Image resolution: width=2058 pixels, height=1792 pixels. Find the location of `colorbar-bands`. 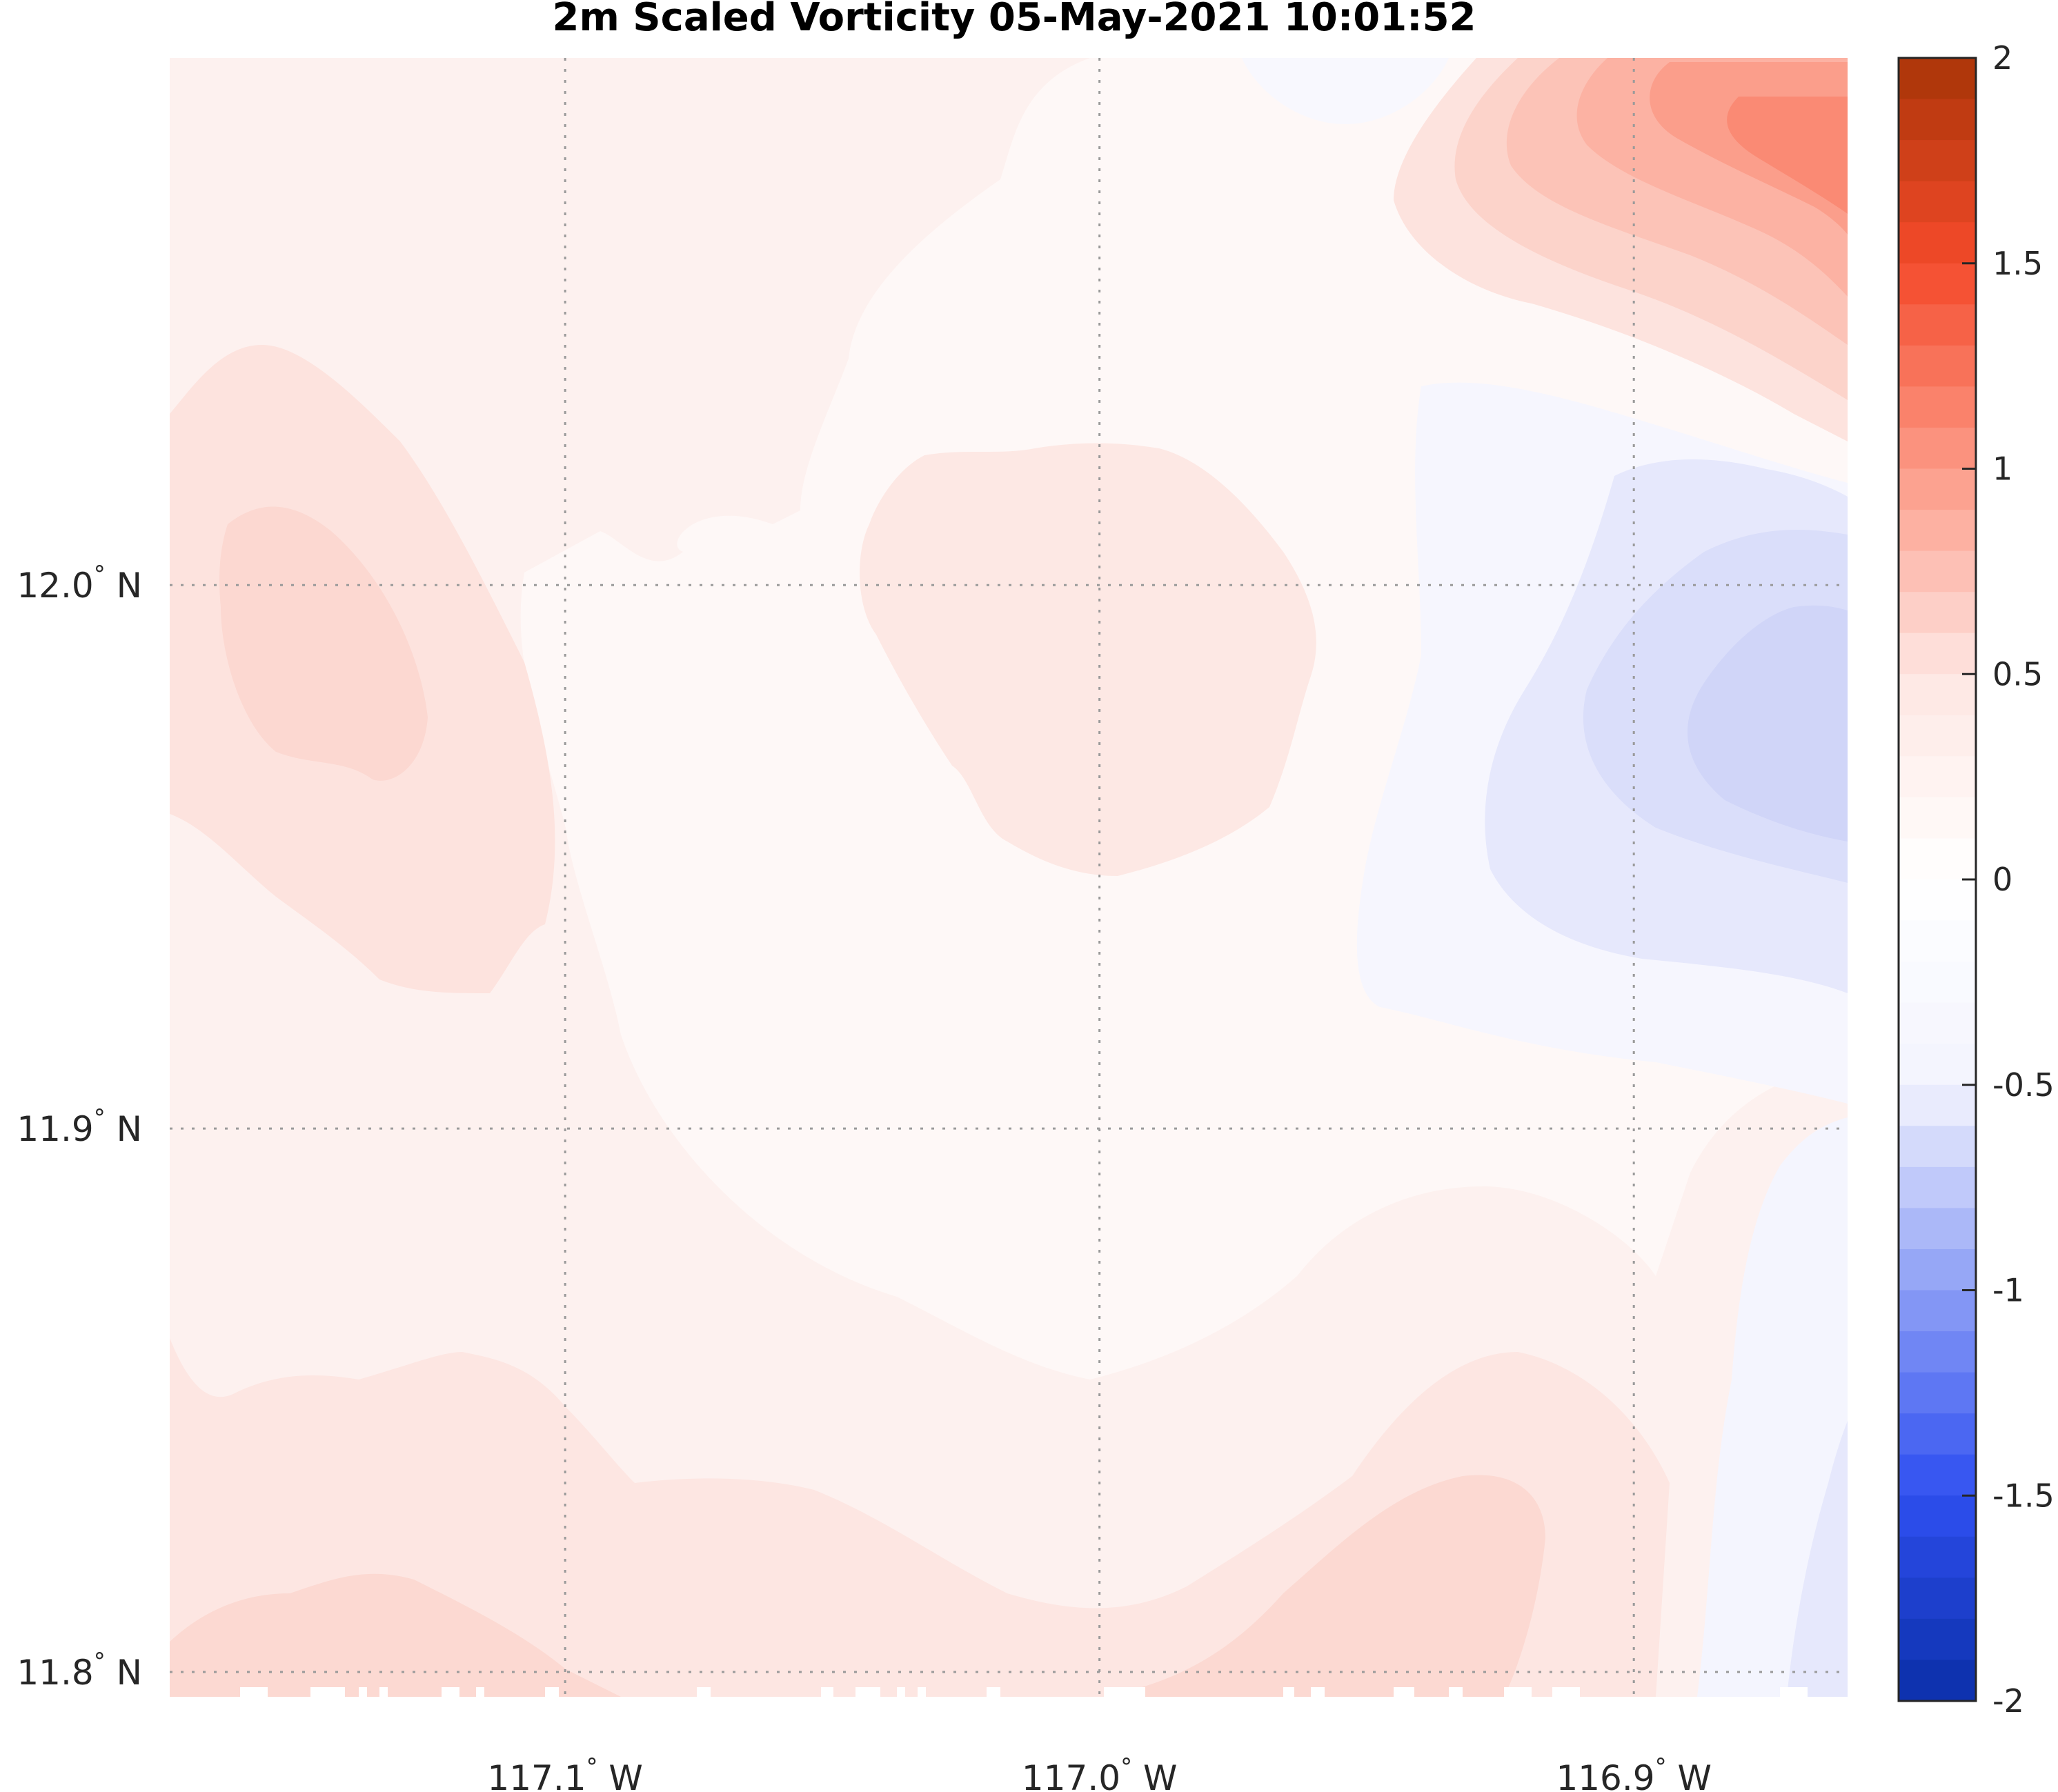

colorbar-bands is located at coordinates (1937, 880).